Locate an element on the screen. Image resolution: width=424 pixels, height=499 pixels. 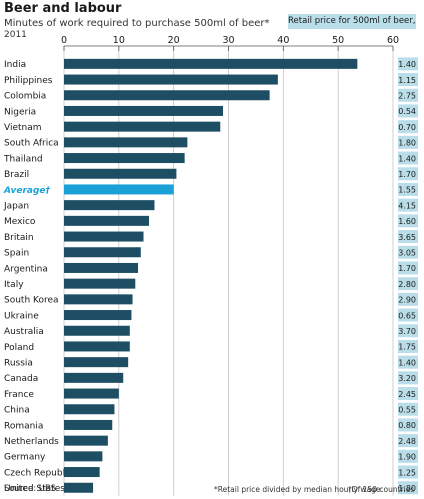
category-label: South Africa is located at coordinates (31, 144).